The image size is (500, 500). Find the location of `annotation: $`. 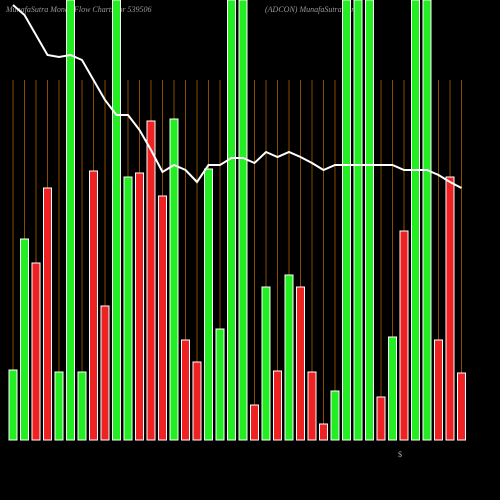

annotation: $ is located at coordinates (400, 454).